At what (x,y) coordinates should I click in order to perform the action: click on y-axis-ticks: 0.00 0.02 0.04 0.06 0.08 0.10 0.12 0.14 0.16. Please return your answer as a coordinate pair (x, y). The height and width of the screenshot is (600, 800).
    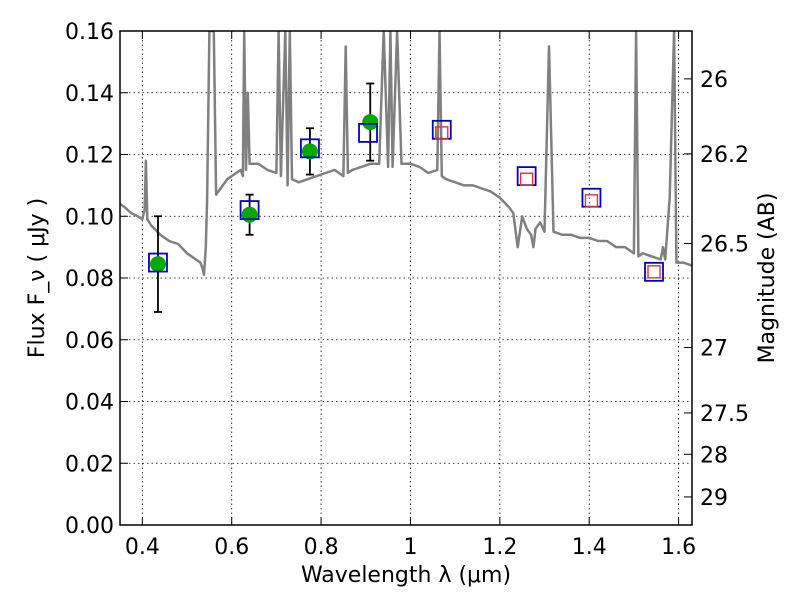
    Looking at the image, I should click on (96, 279).